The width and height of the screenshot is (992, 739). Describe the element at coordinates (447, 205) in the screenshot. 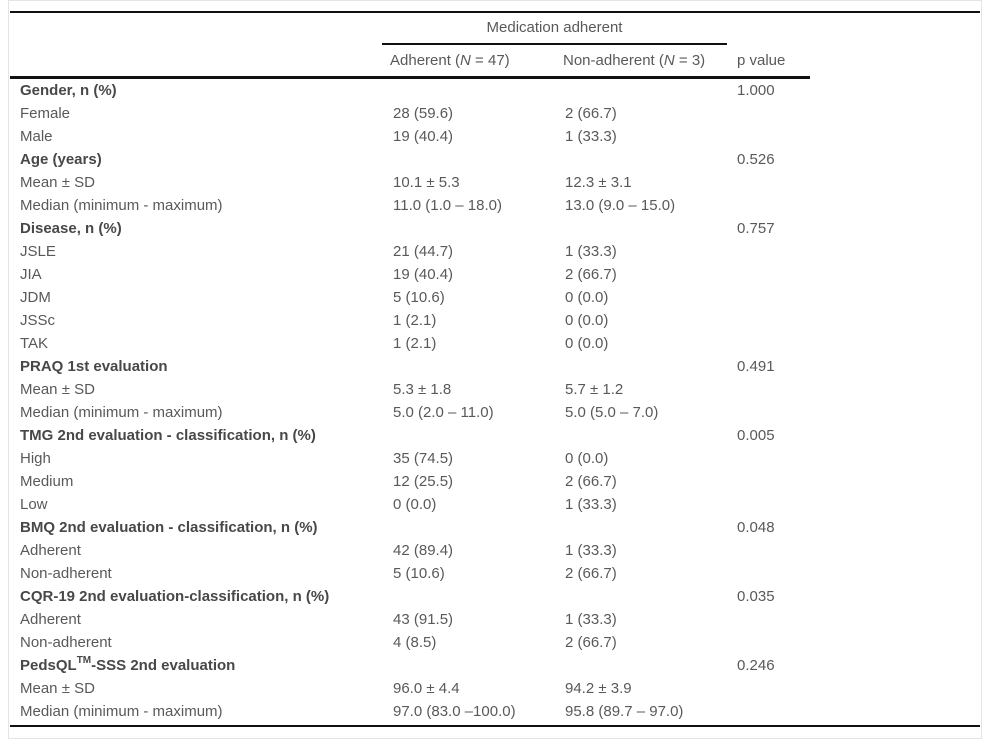

I see `adherent-value: 11.0 (1.0 – 18.0)` at that location.